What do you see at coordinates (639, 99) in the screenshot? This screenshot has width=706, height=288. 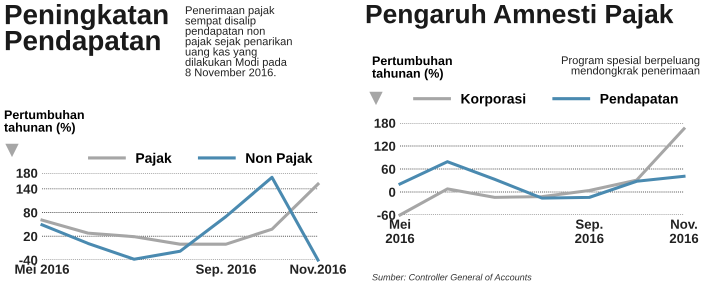 I see `legend-label: Pendapatan` at bounding box center [639, 99].